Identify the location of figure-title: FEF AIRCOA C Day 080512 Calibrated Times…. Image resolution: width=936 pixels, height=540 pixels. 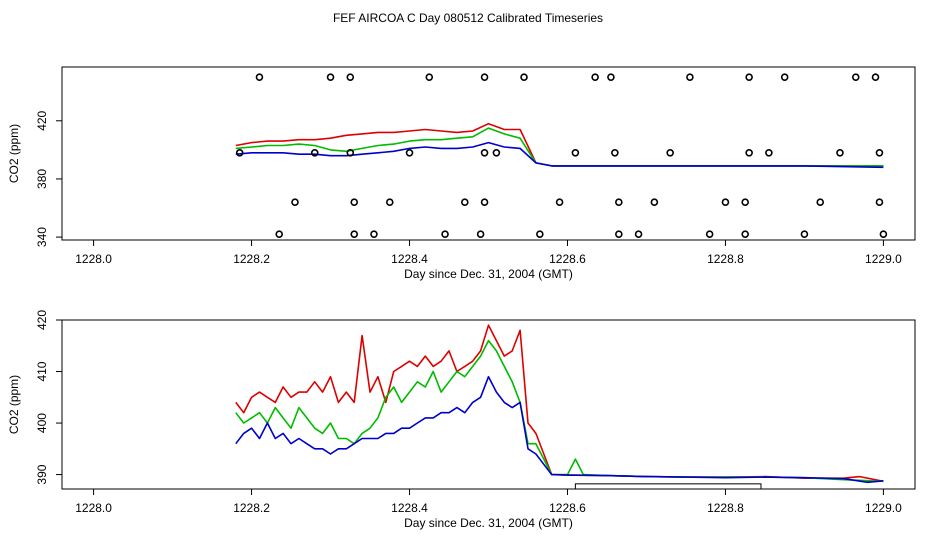
(468, 18).